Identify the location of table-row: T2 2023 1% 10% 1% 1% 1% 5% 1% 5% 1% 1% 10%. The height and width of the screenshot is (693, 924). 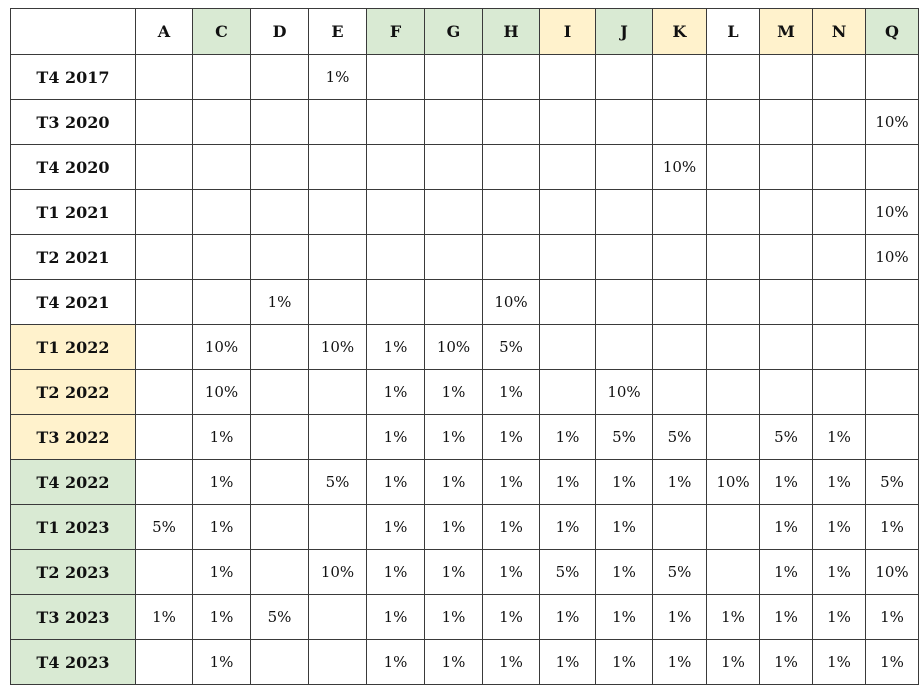
(464, 572).